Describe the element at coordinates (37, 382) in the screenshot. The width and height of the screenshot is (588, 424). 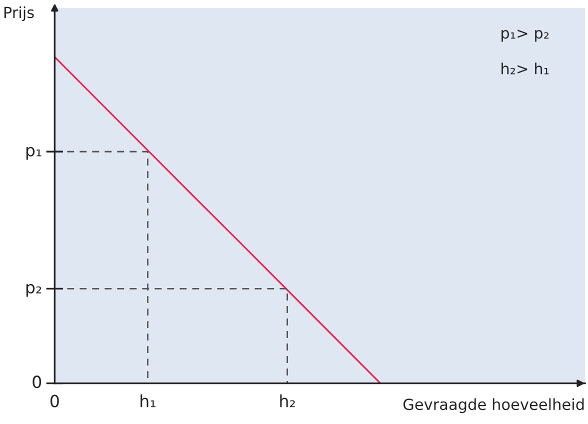
I see `text: 0` at that location.